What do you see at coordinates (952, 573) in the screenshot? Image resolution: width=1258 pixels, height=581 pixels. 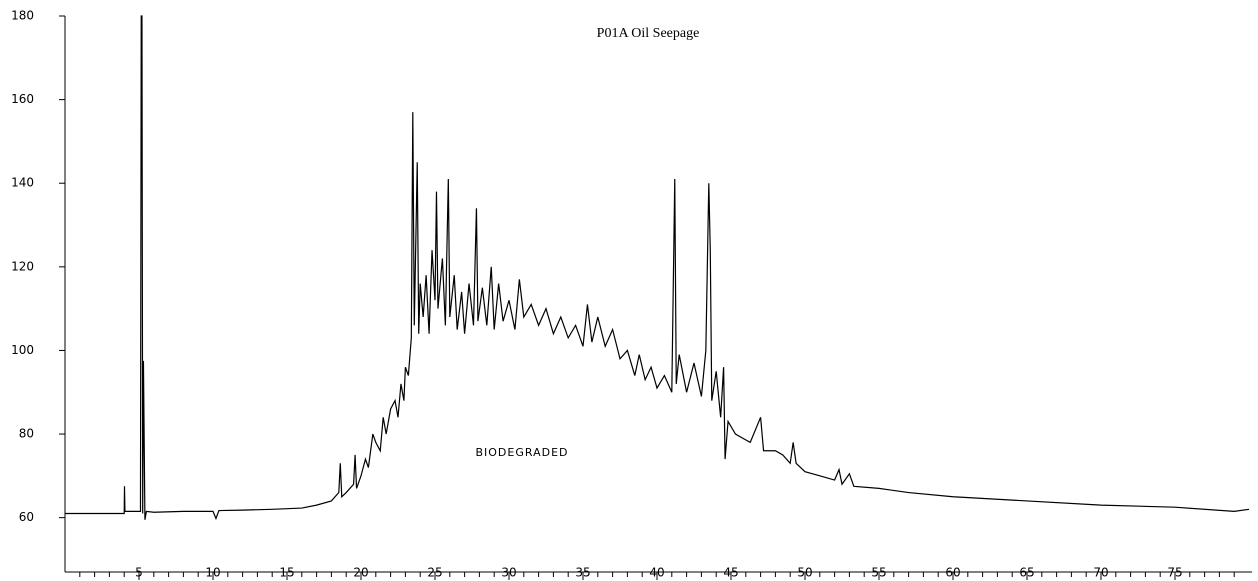 I see `x-tick-label: 60` at bounding box center [952, 573].